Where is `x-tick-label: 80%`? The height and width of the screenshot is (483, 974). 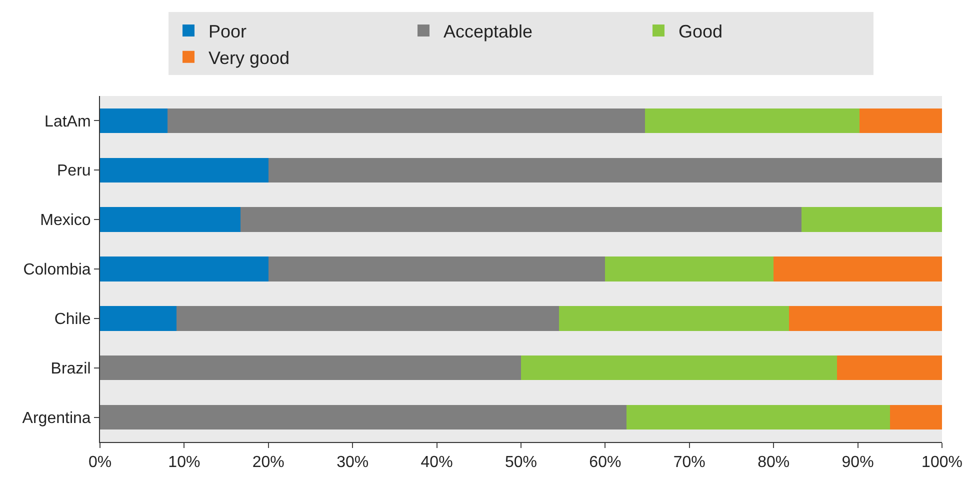
x-tick-label: 80% is located at coordinates (774, 463).